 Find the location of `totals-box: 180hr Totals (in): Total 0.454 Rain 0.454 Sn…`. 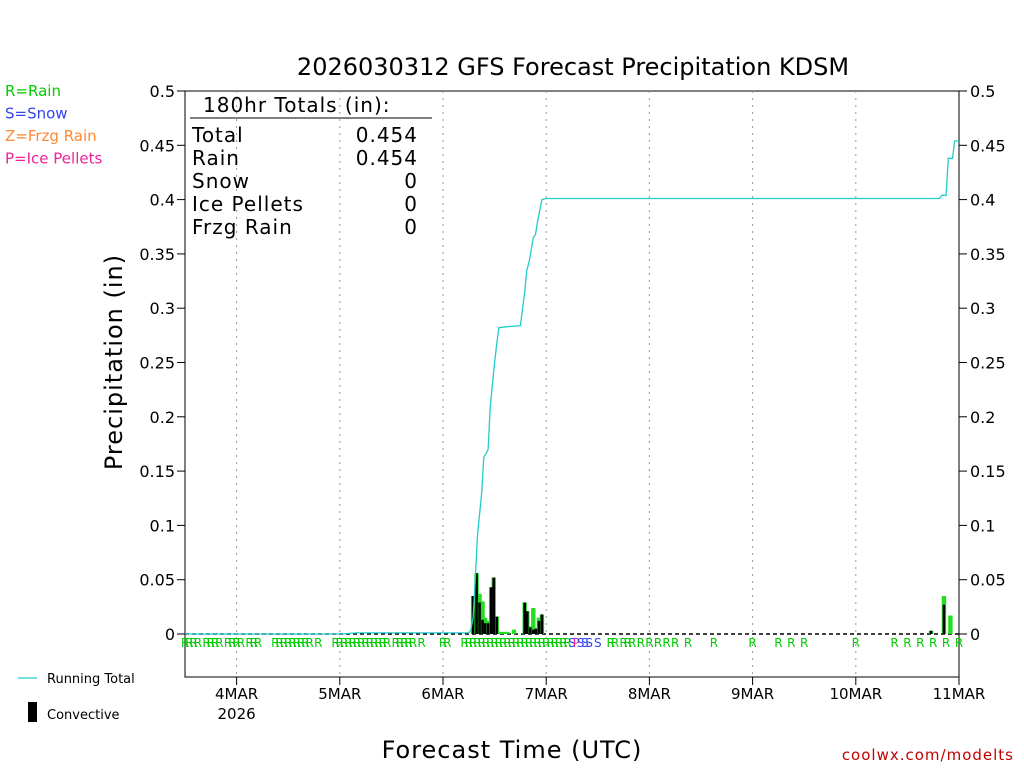

totals-box: 180hr Totals (in): Total 0.454 Rain 0.454 Sn… is located at coordinates (311, 166).